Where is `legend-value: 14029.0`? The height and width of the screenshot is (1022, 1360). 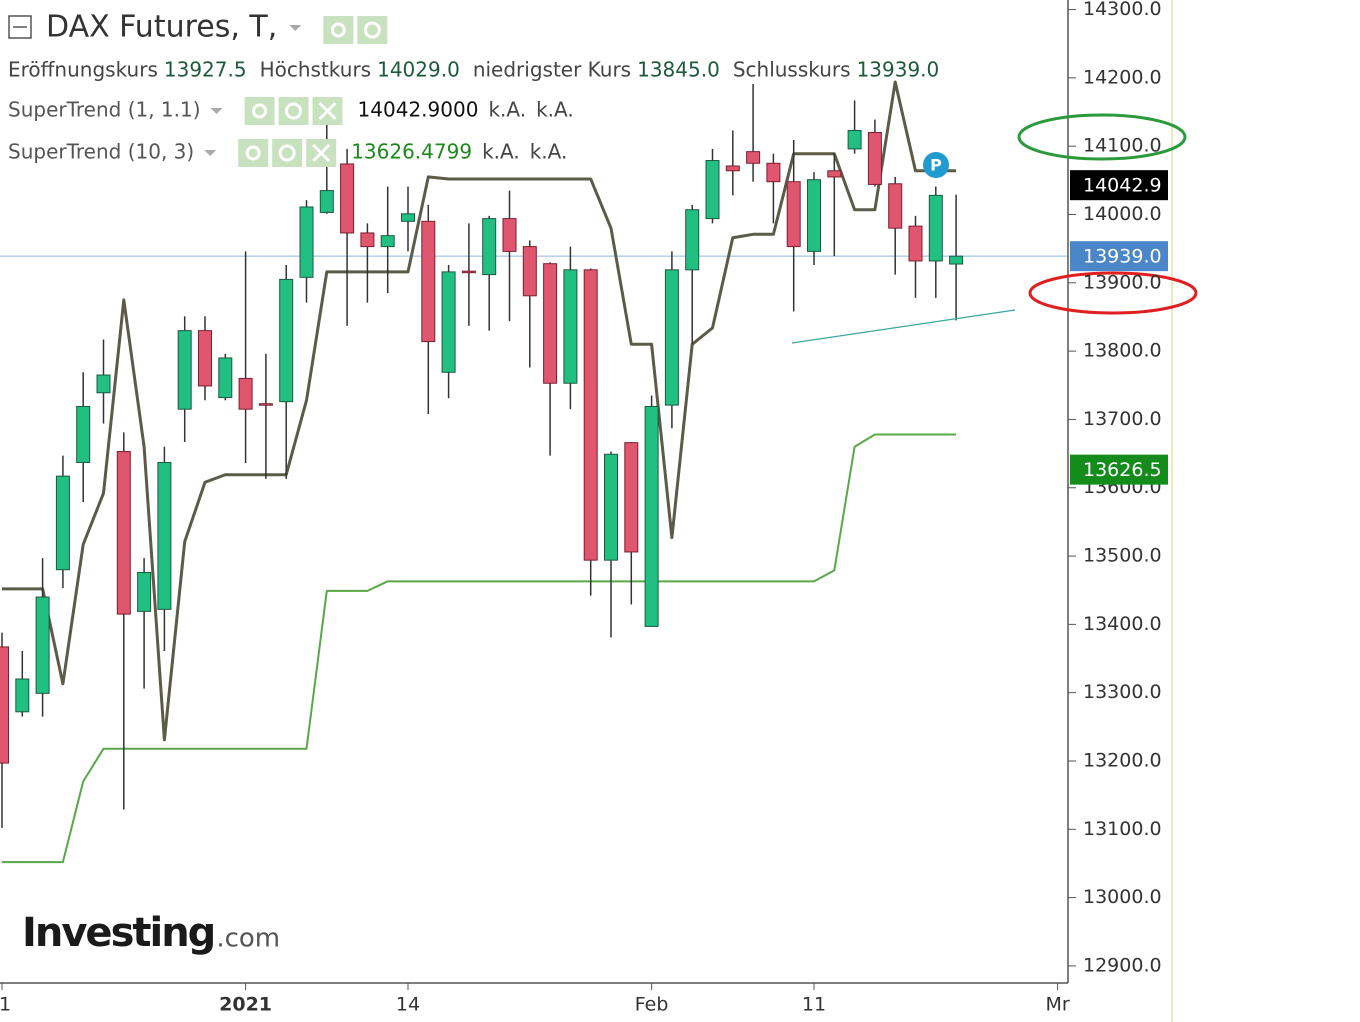
legend-value: 14029.0 is located at coordinates (418, 70).